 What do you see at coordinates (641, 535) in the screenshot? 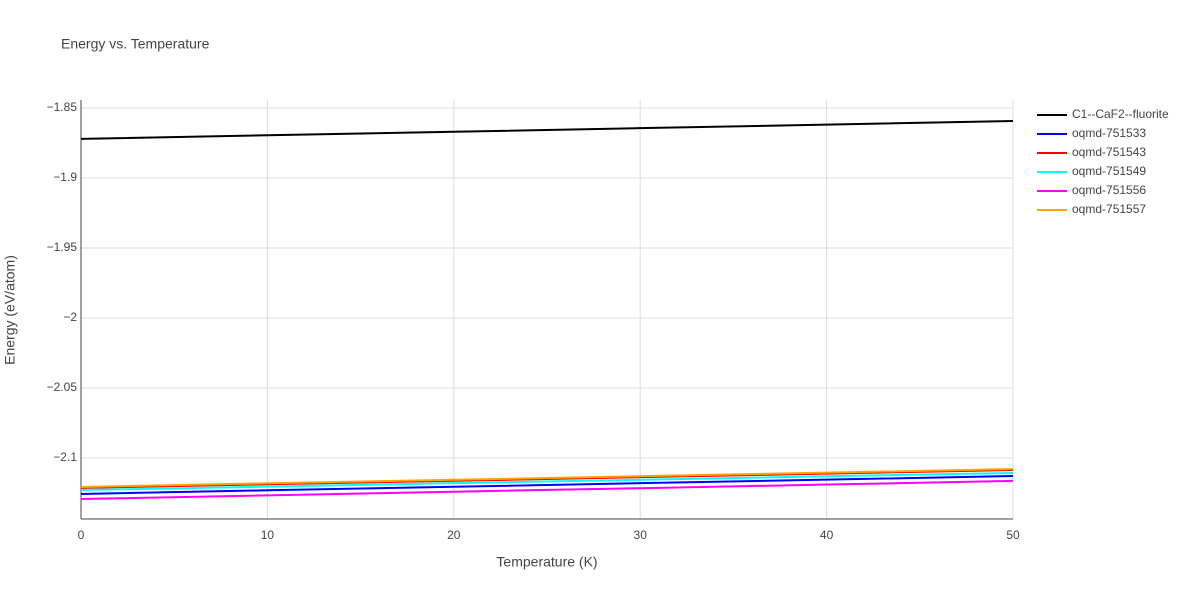
I see `x-tick-label: 30` at bounding box center [641, 535].